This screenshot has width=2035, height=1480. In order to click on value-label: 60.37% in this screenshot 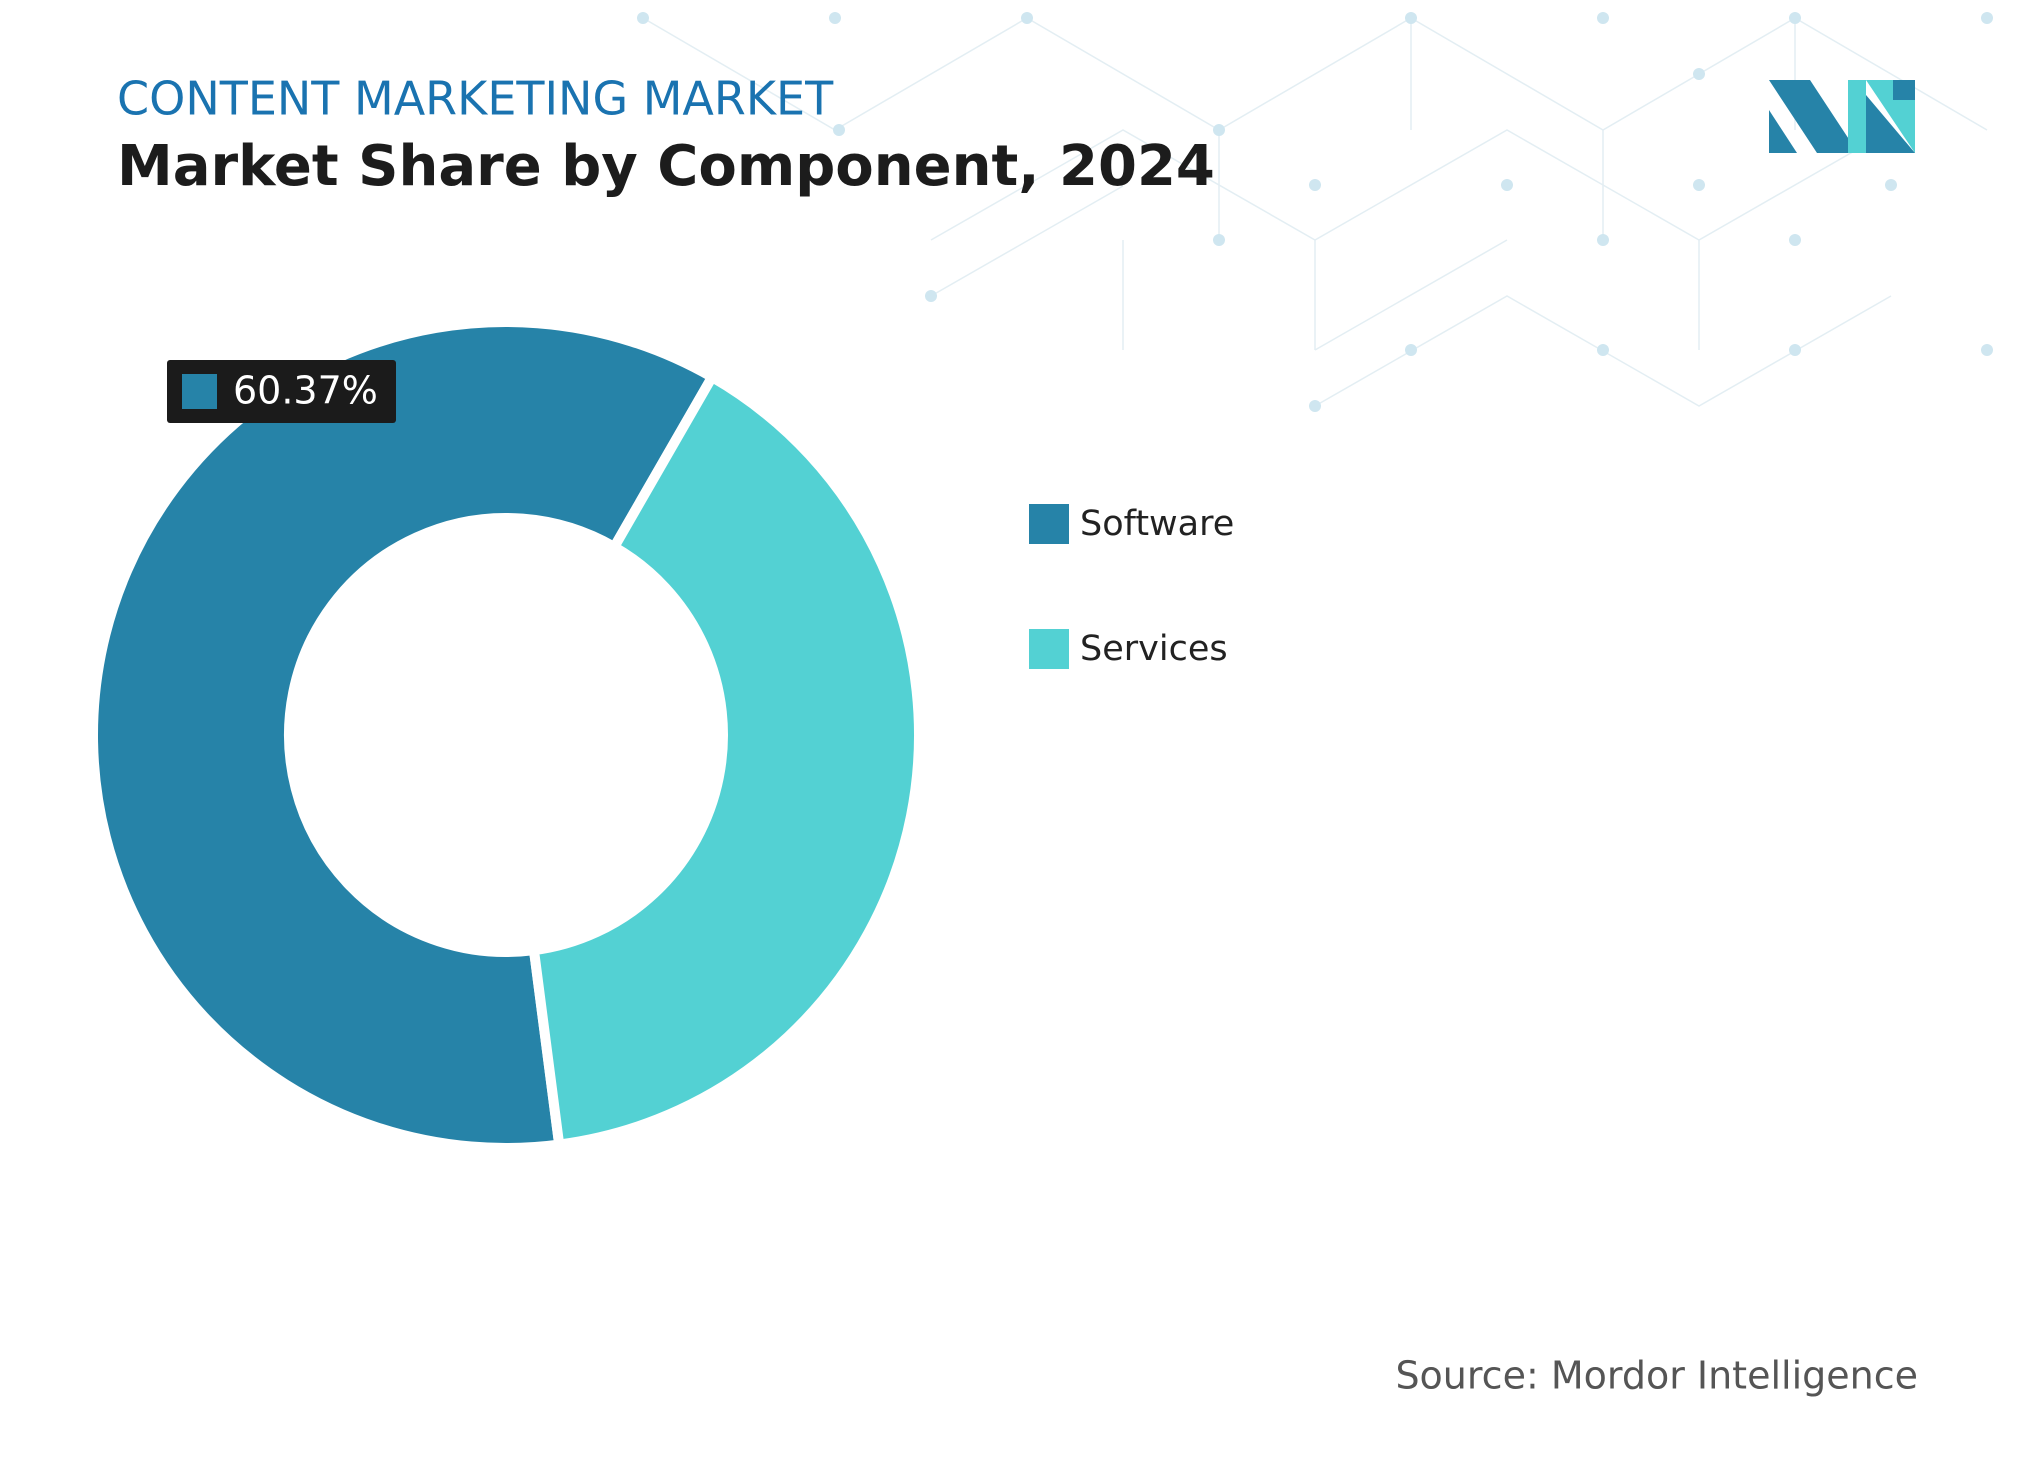, I will do `click(281, 391)`.